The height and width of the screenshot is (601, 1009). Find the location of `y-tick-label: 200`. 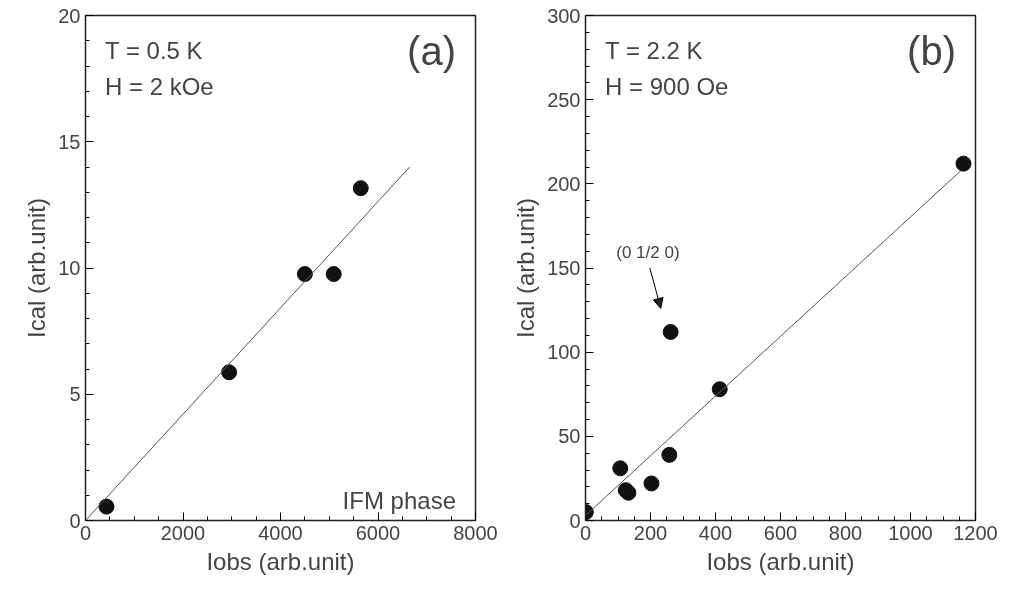

y-tick-label: 200 is located at coordinates (564, 183).